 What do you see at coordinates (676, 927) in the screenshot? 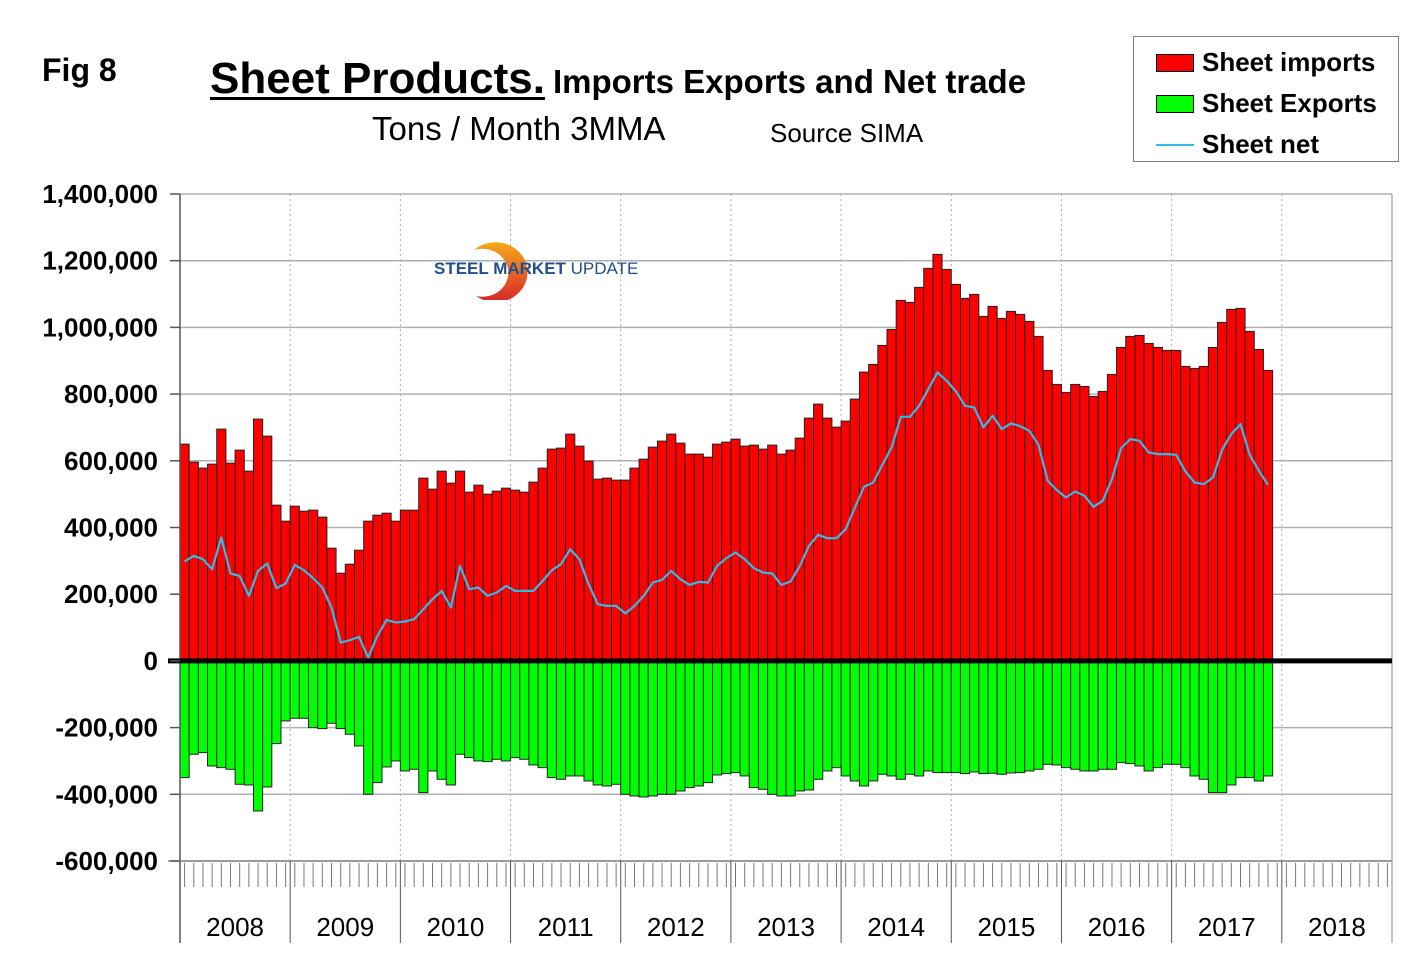
I see `x-year-label: 2012` at bounding box center [676, 927].